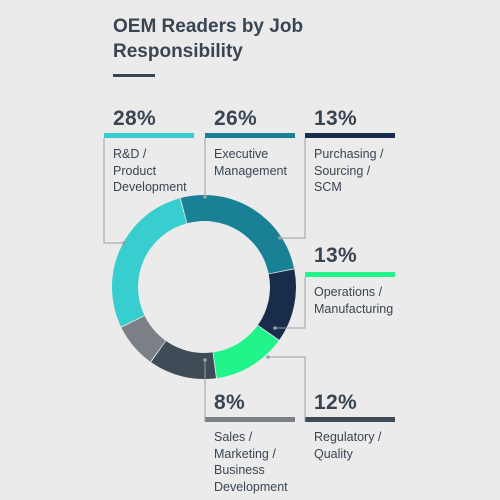  I want to click on legend-pct-purchasing: 13%, so click(335, 118).